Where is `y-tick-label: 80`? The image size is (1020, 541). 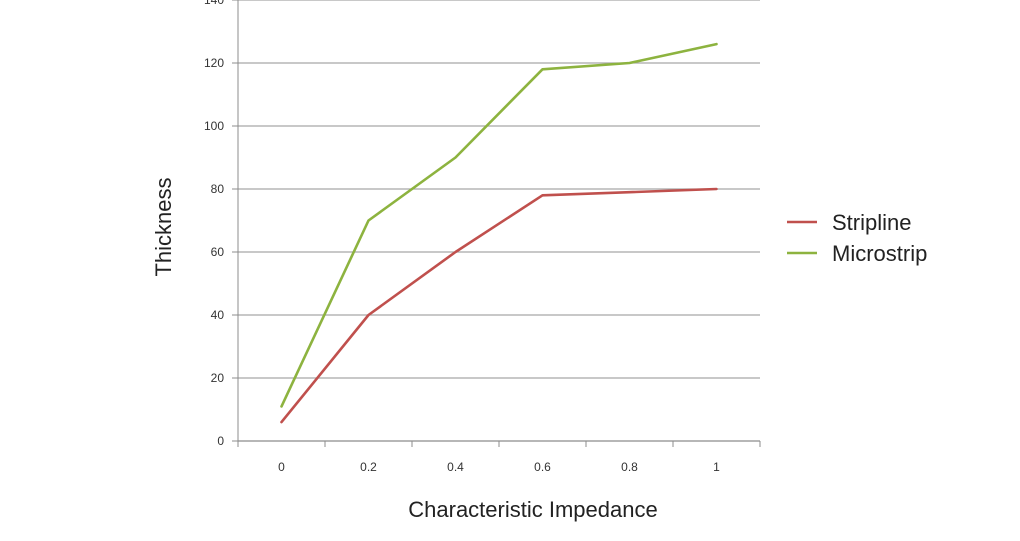 y-tick-label: 80 is located at coordinates (218, 189).